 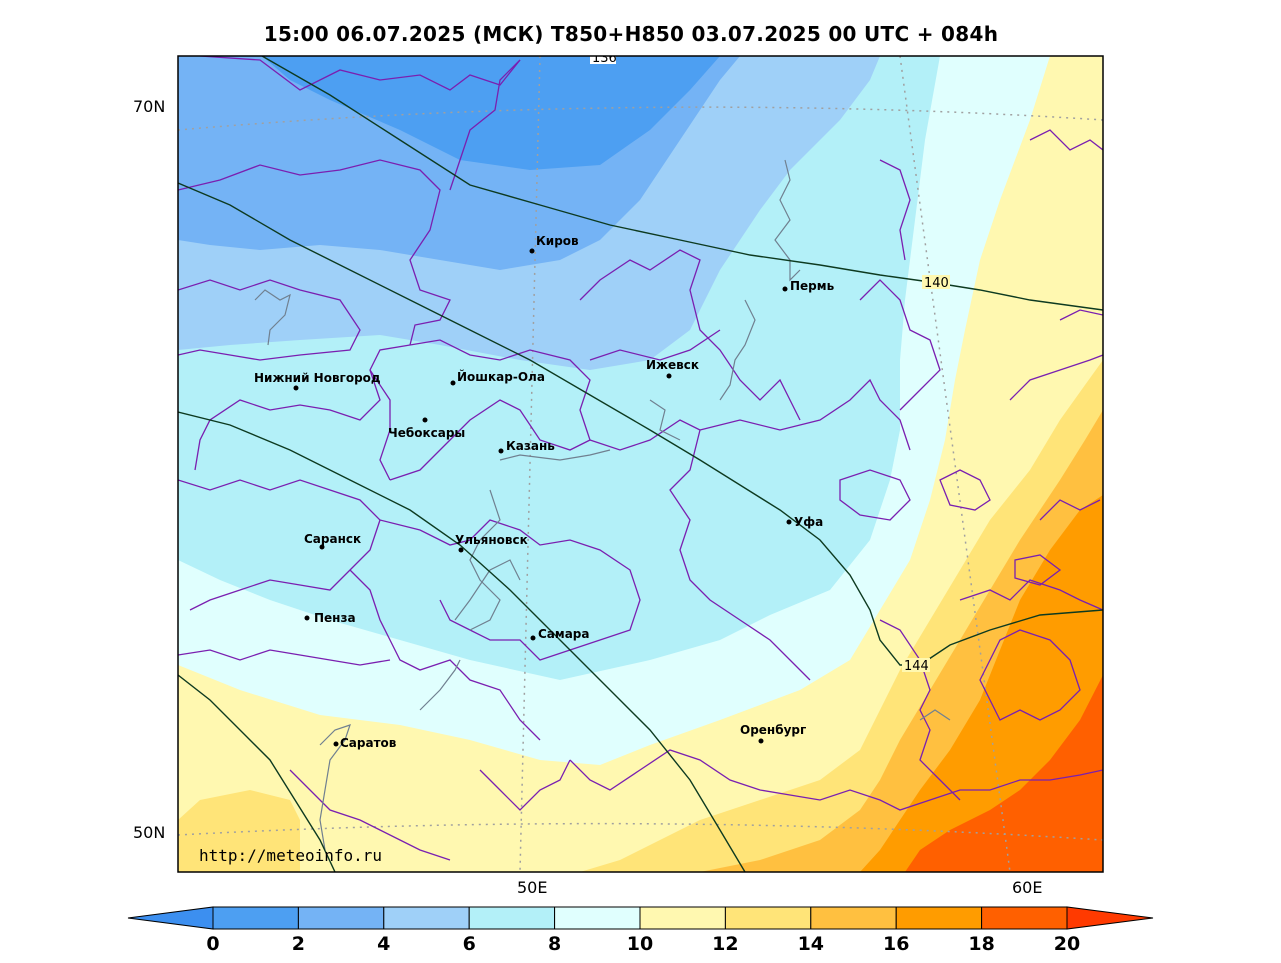 What do you see at coordinates (557, 241) in the screenshot?
I see `city-label-kirov: Киров` at bounding box center [557, 241].